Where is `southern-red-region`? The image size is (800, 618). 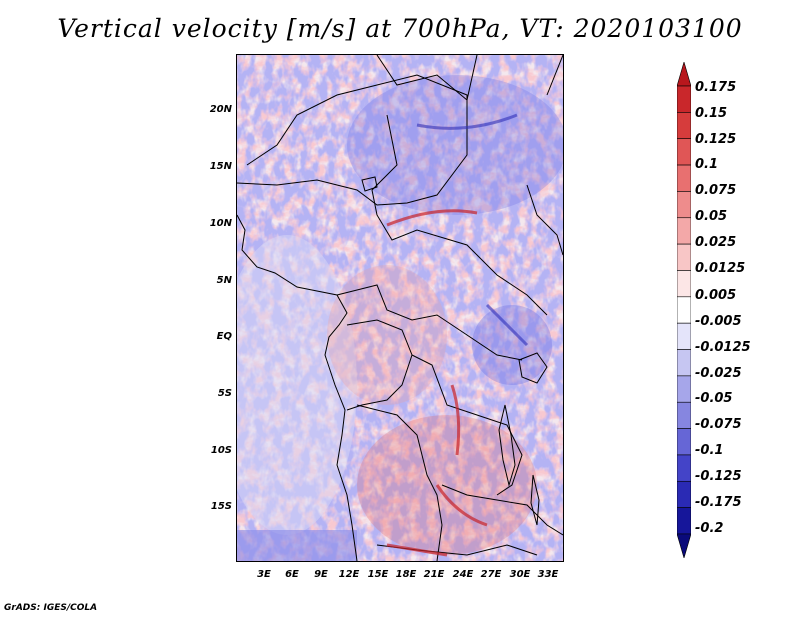 southern-red-region is located at coordinates (447, 485).